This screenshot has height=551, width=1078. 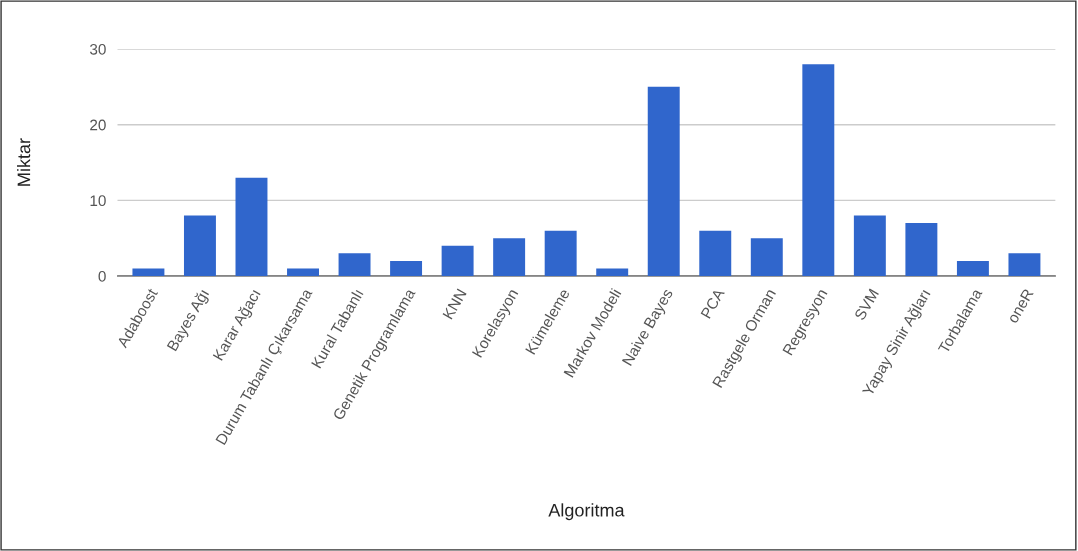 What do you see at coordinates (98, 201) in the screenshot?
I see `y-tick-label: 10` at bounding box center [98, 201].